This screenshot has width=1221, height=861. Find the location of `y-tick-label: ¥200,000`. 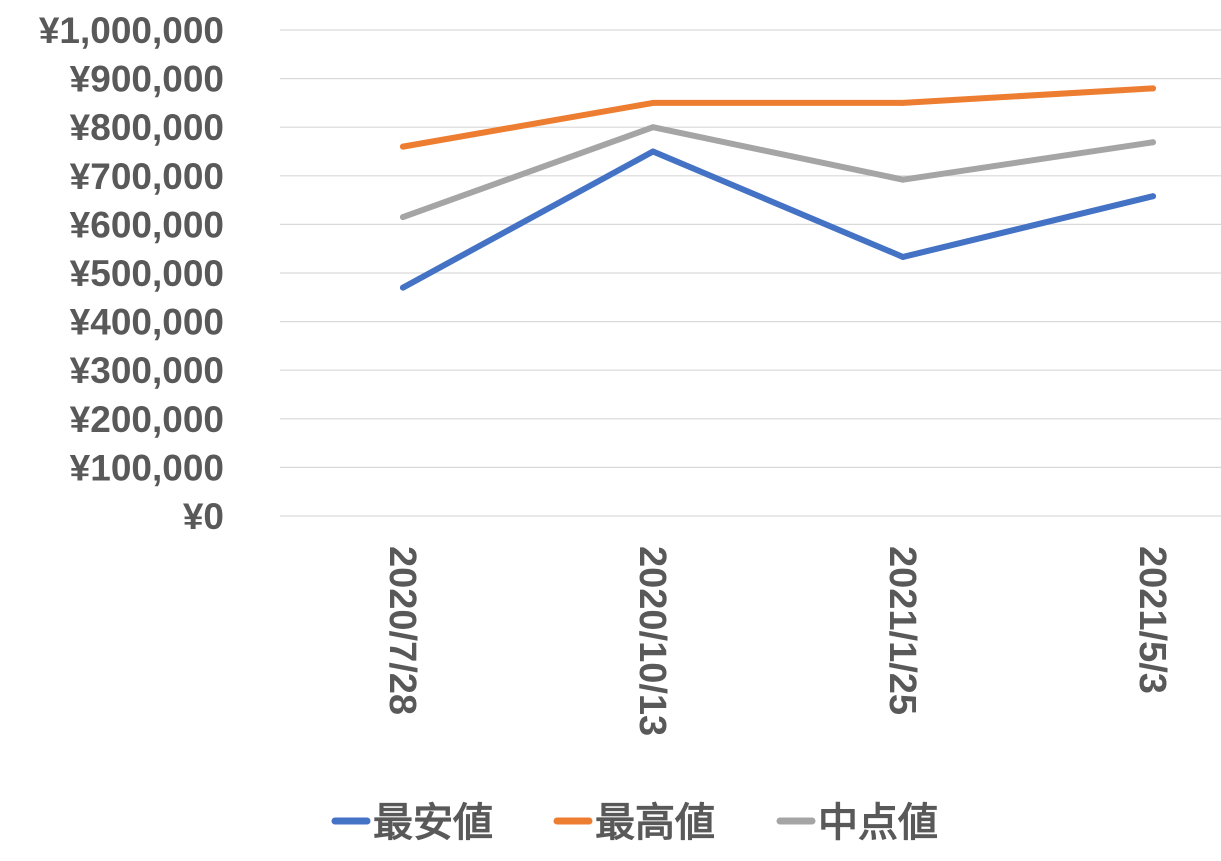

y-tick-label: ¥200,000 is located at coordinates (147, 419).